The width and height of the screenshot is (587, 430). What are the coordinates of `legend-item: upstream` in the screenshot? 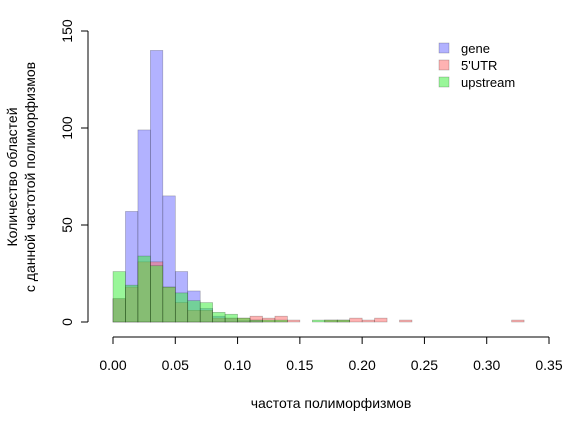 It's located at (476, 82).